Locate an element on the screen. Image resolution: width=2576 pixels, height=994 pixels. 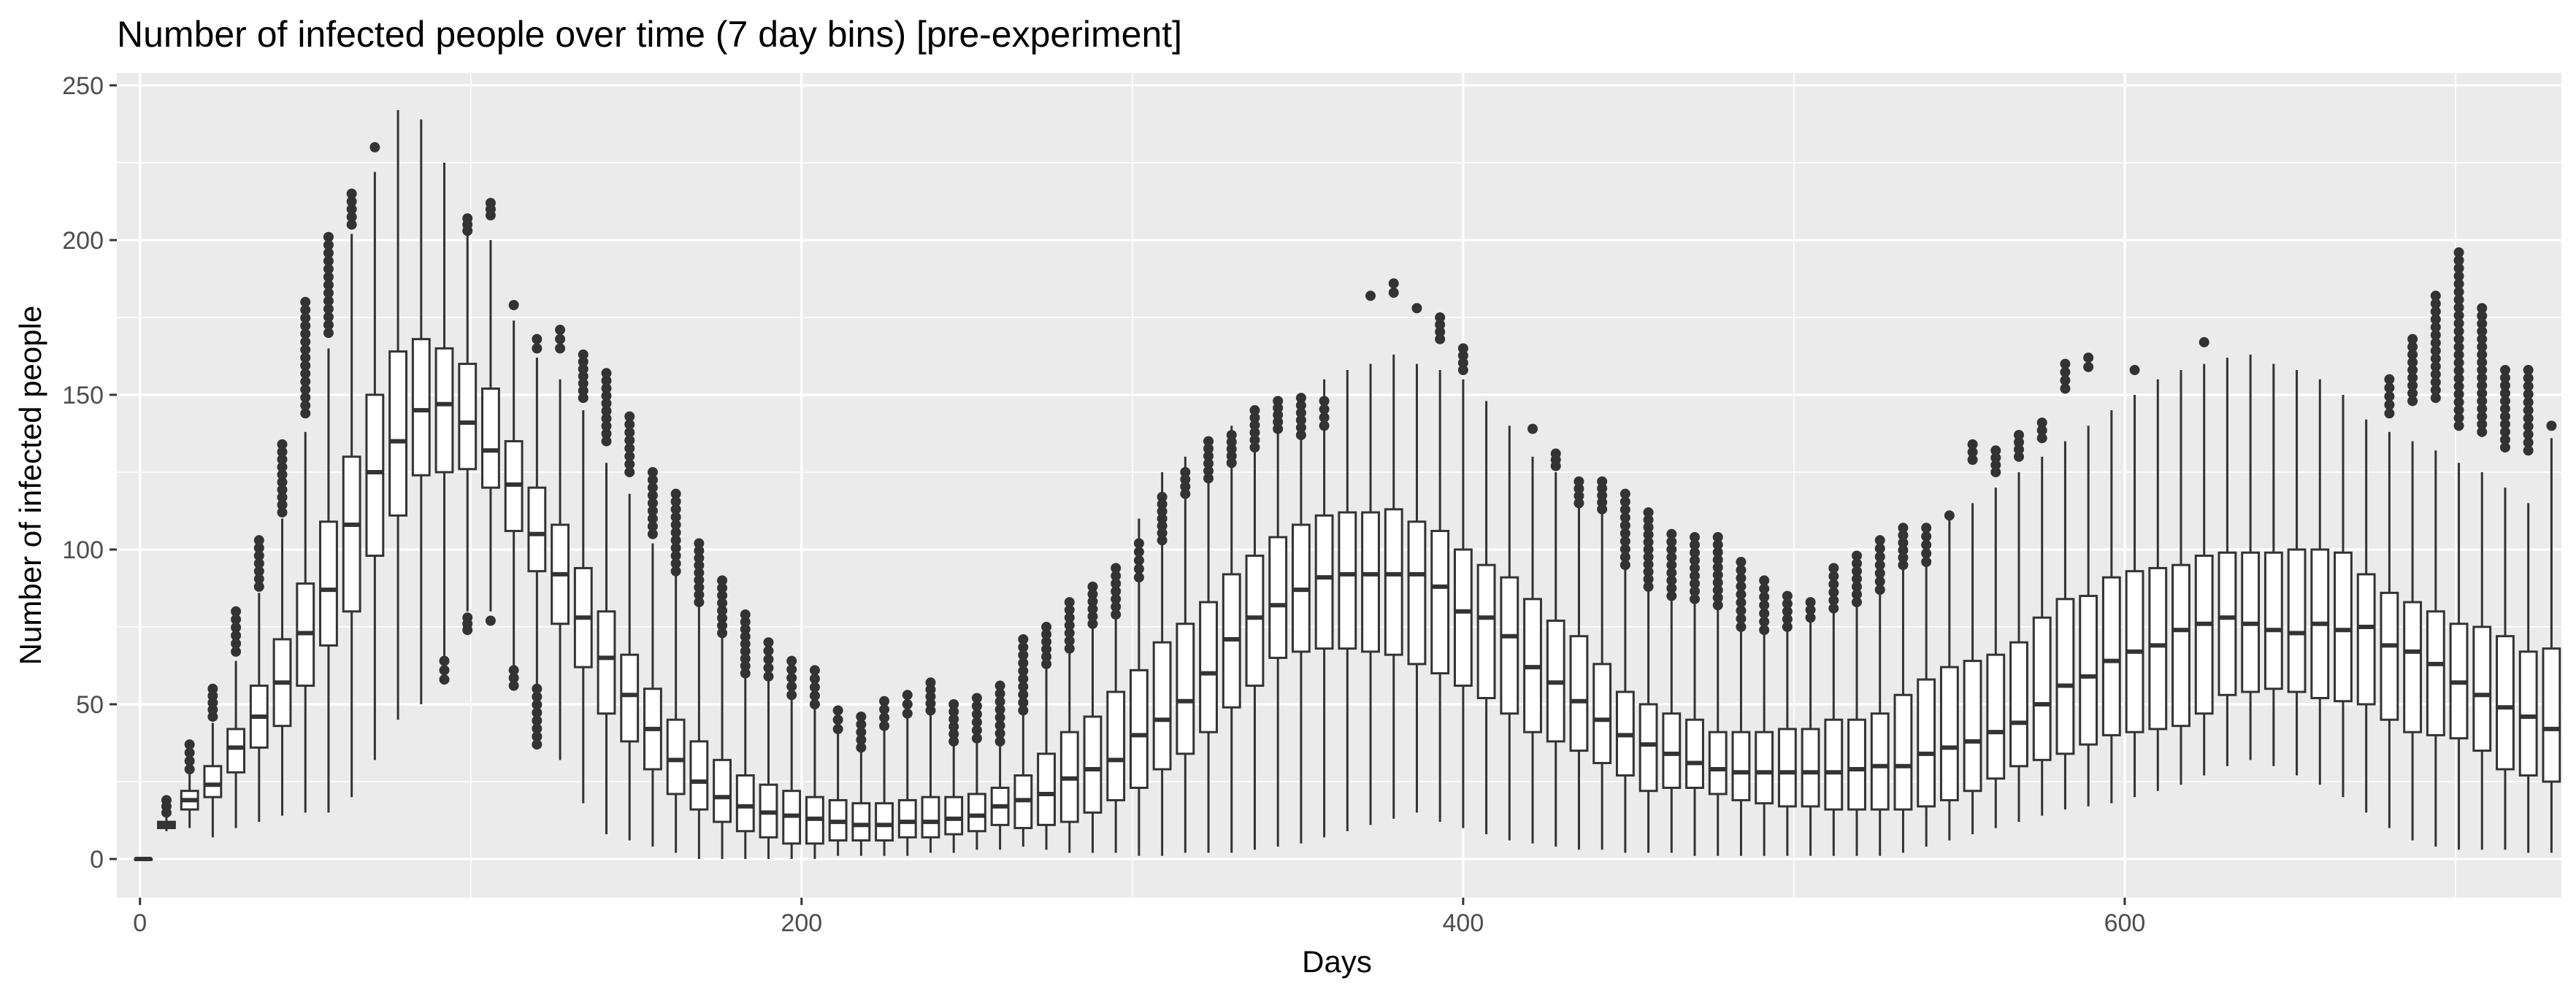
x-axis-title: Days is located at coordinates (1337, 961).